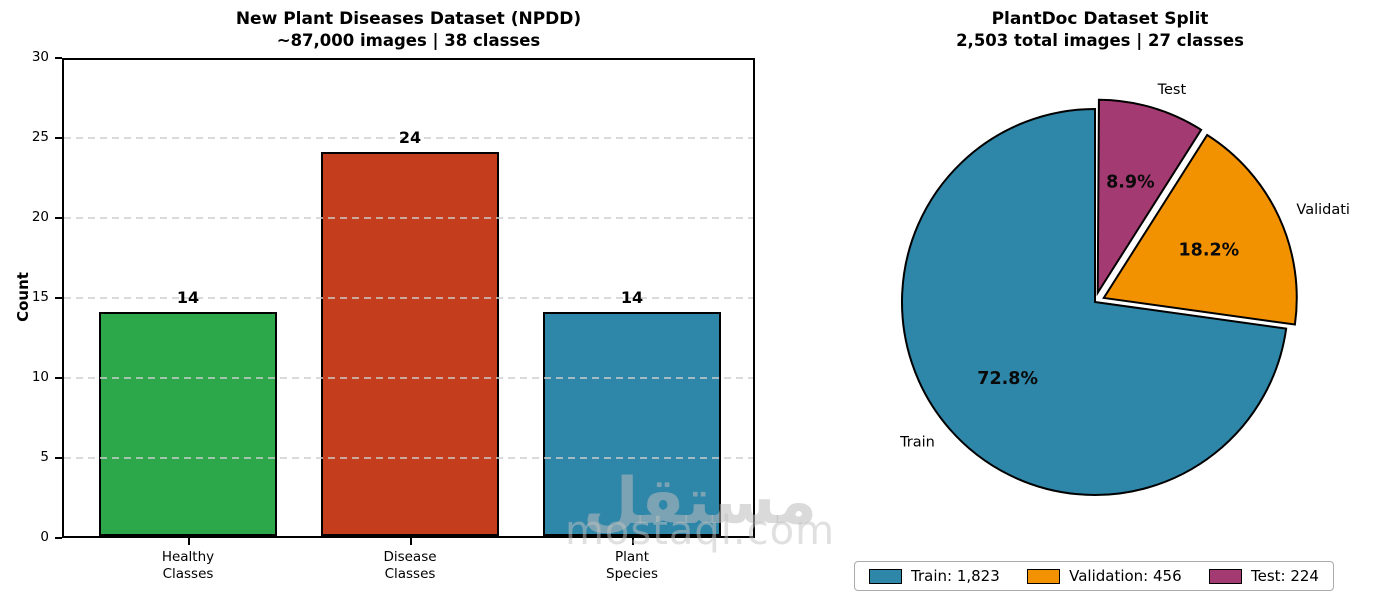 The image size is (1379, 602). Describe the element at coordinates (1172, 90) in the screenshot. I see `pie-slice-label: Test` at that location.